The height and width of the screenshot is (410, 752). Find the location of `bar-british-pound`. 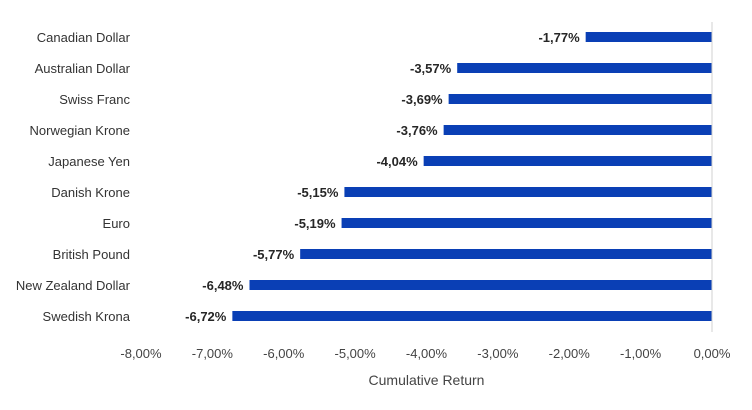

bar-british-pound is located at coordinates (506, 254).